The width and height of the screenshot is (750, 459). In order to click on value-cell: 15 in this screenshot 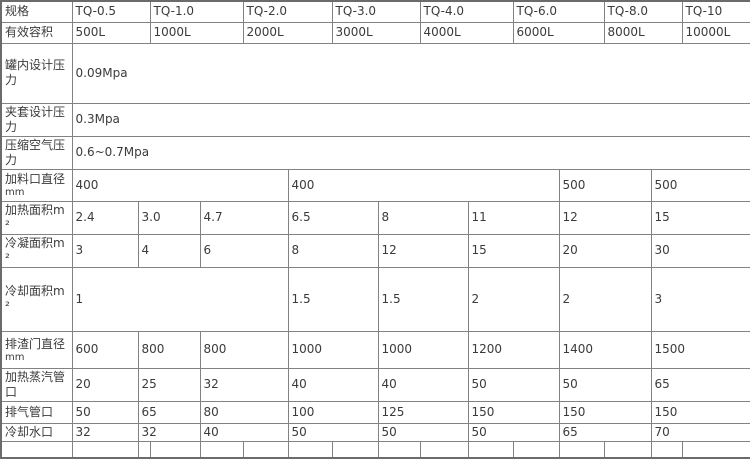, I will do `click(513, 250)`.